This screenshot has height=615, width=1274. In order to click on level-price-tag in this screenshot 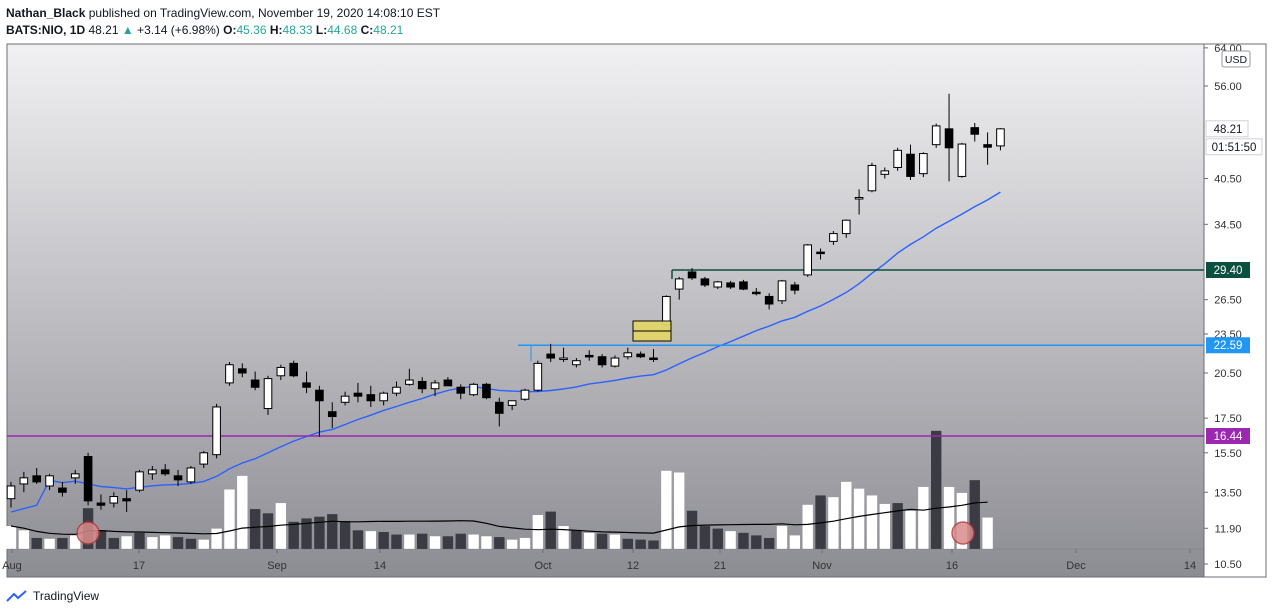, I will do `click(1228, 436)`.